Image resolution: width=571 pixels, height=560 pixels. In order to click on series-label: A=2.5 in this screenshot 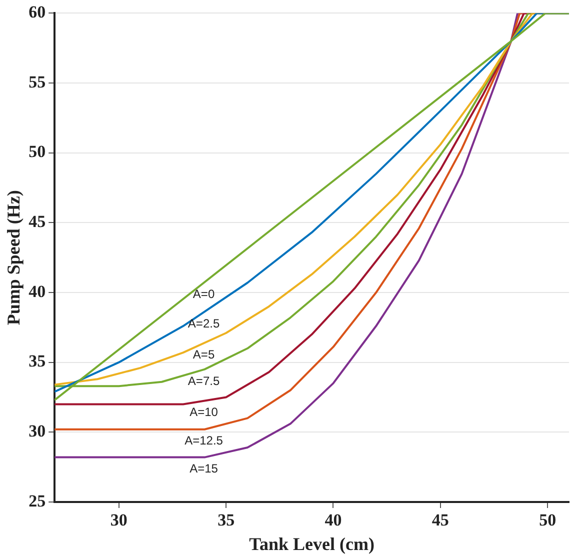, I will do `click(204, 323)`.